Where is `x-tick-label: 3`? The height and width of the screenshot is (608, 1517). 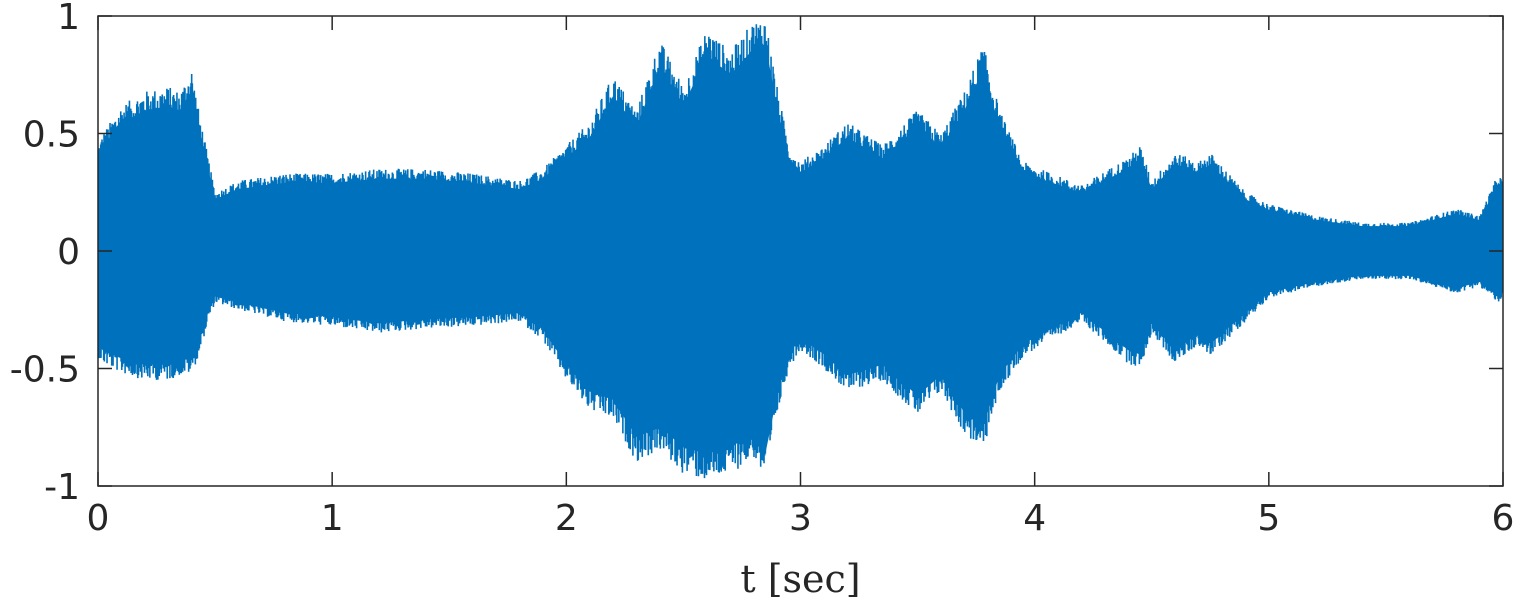
x-tick-label: 3 is located at coordinates (800, 518).